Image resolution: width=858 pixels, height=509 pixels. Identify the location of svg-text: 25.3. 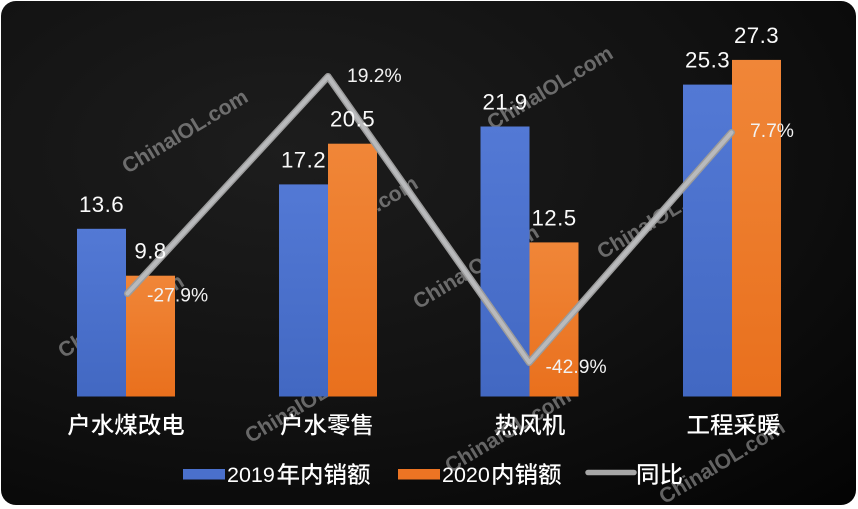
(707, 60).